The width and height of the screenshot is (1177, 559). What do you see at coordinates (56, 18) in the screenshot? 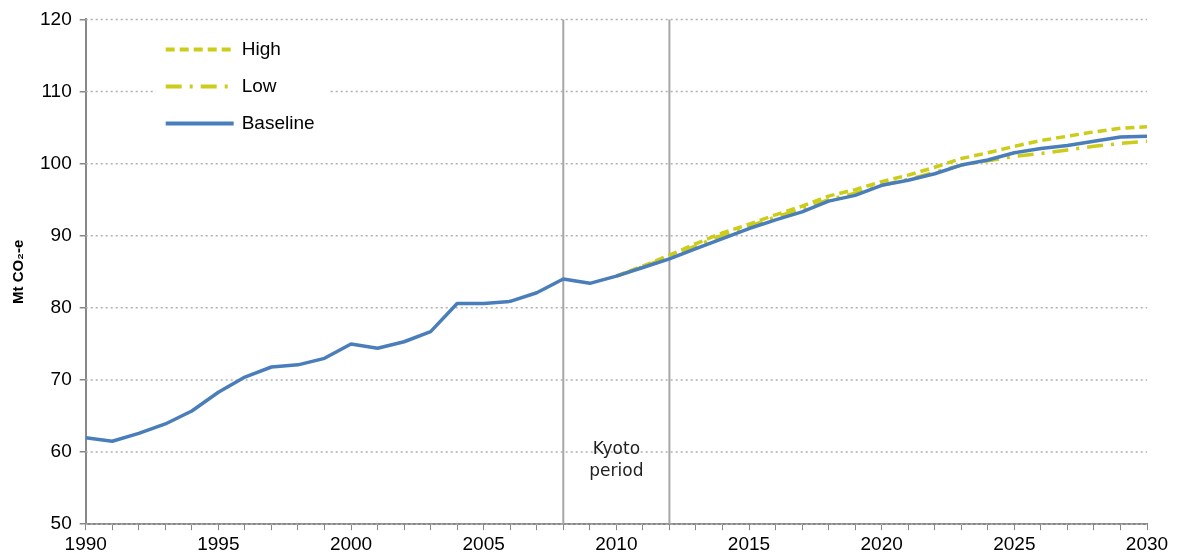
I see `y-tick-label: 120` at bounding box center [56, 18].